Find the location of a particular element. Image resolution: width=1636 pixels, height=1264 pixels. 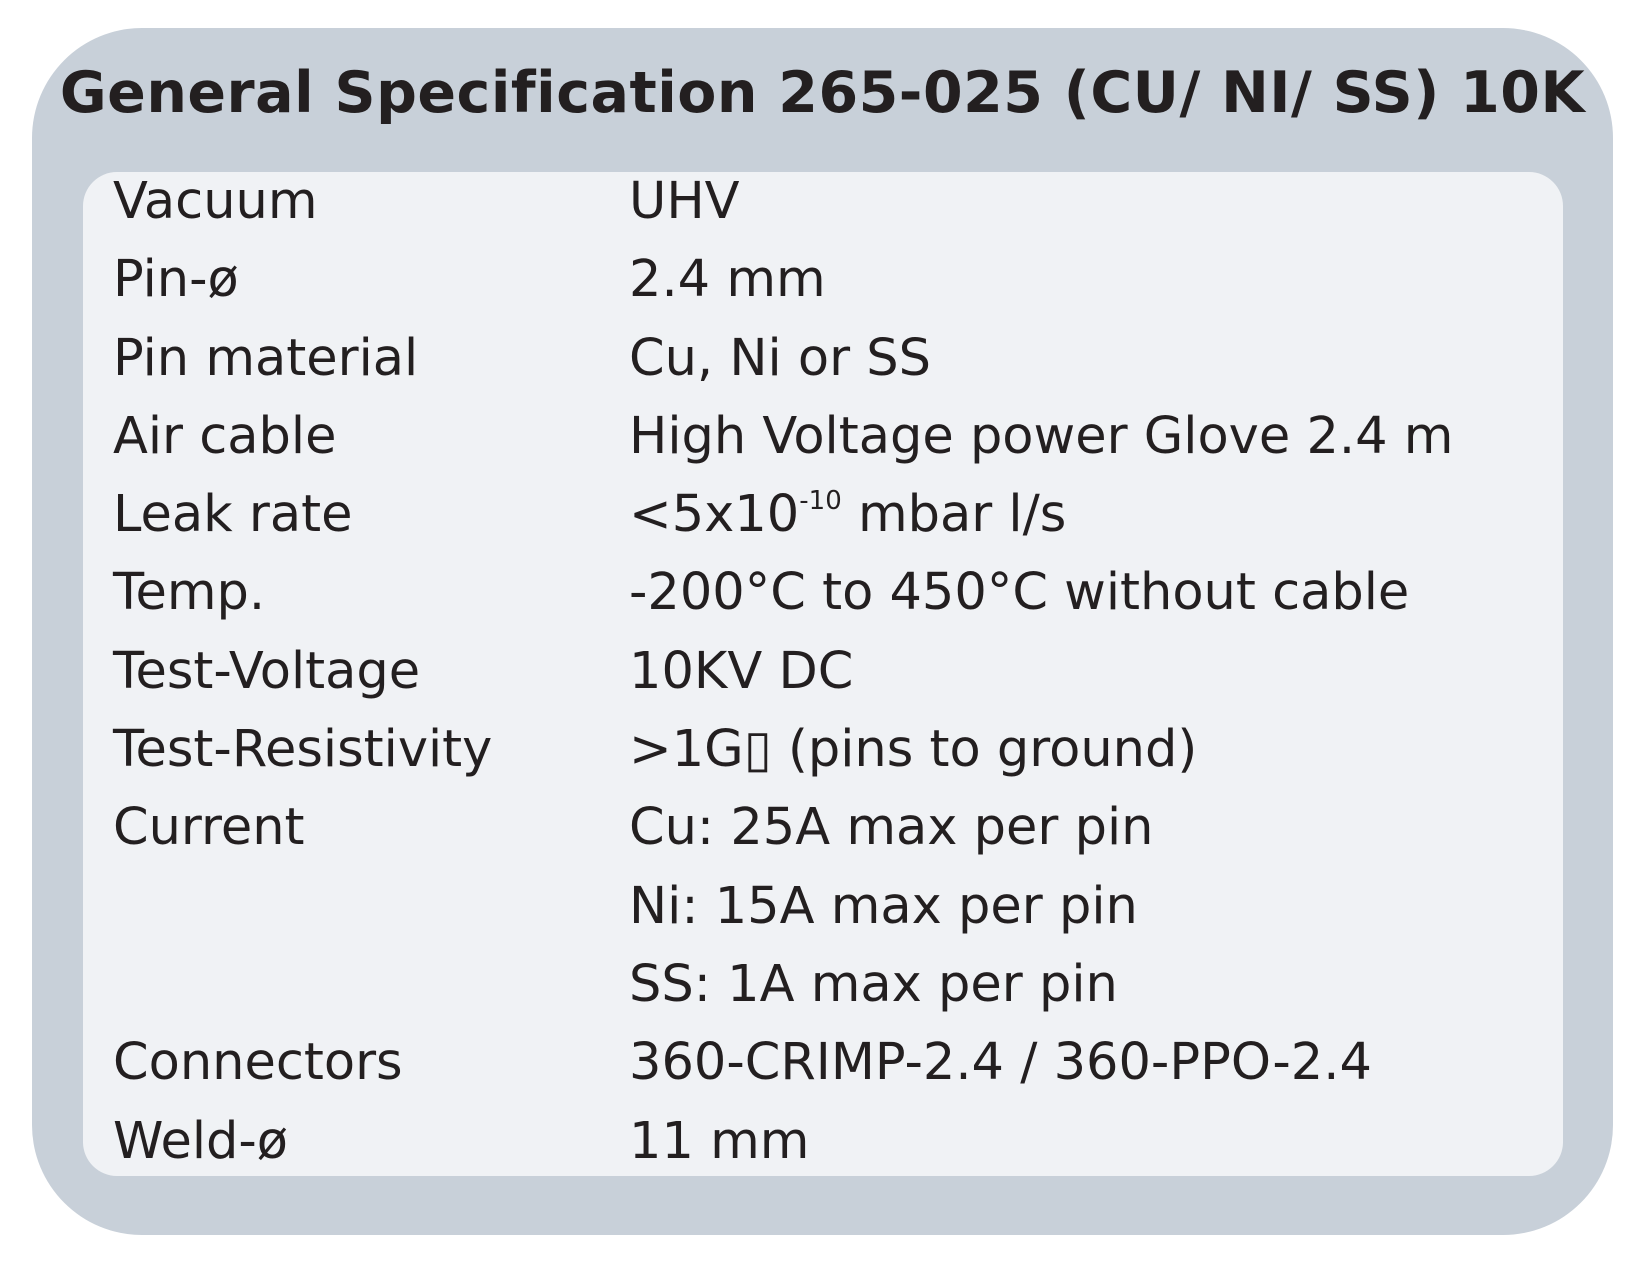

spec-label: Current is located at coordinates (209, 828).